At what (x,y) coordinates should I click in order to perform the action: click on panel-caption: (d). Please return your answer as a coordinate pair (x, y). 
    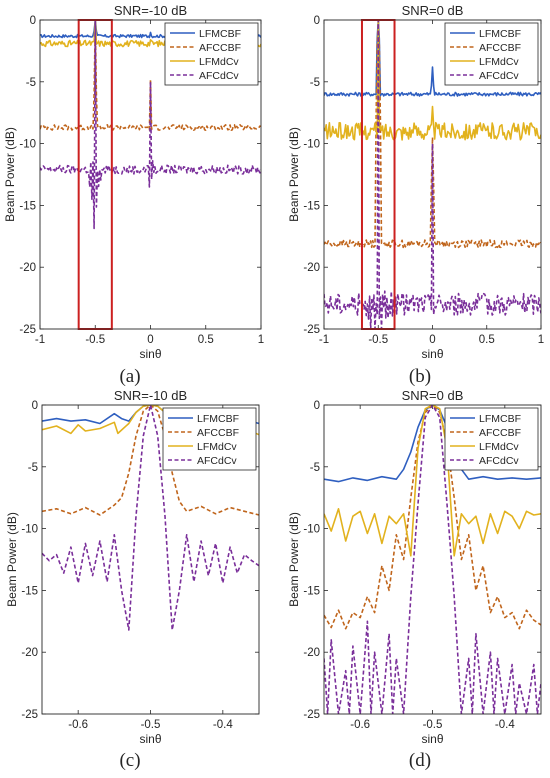
    Looking at the image, I should click on (420, 760).